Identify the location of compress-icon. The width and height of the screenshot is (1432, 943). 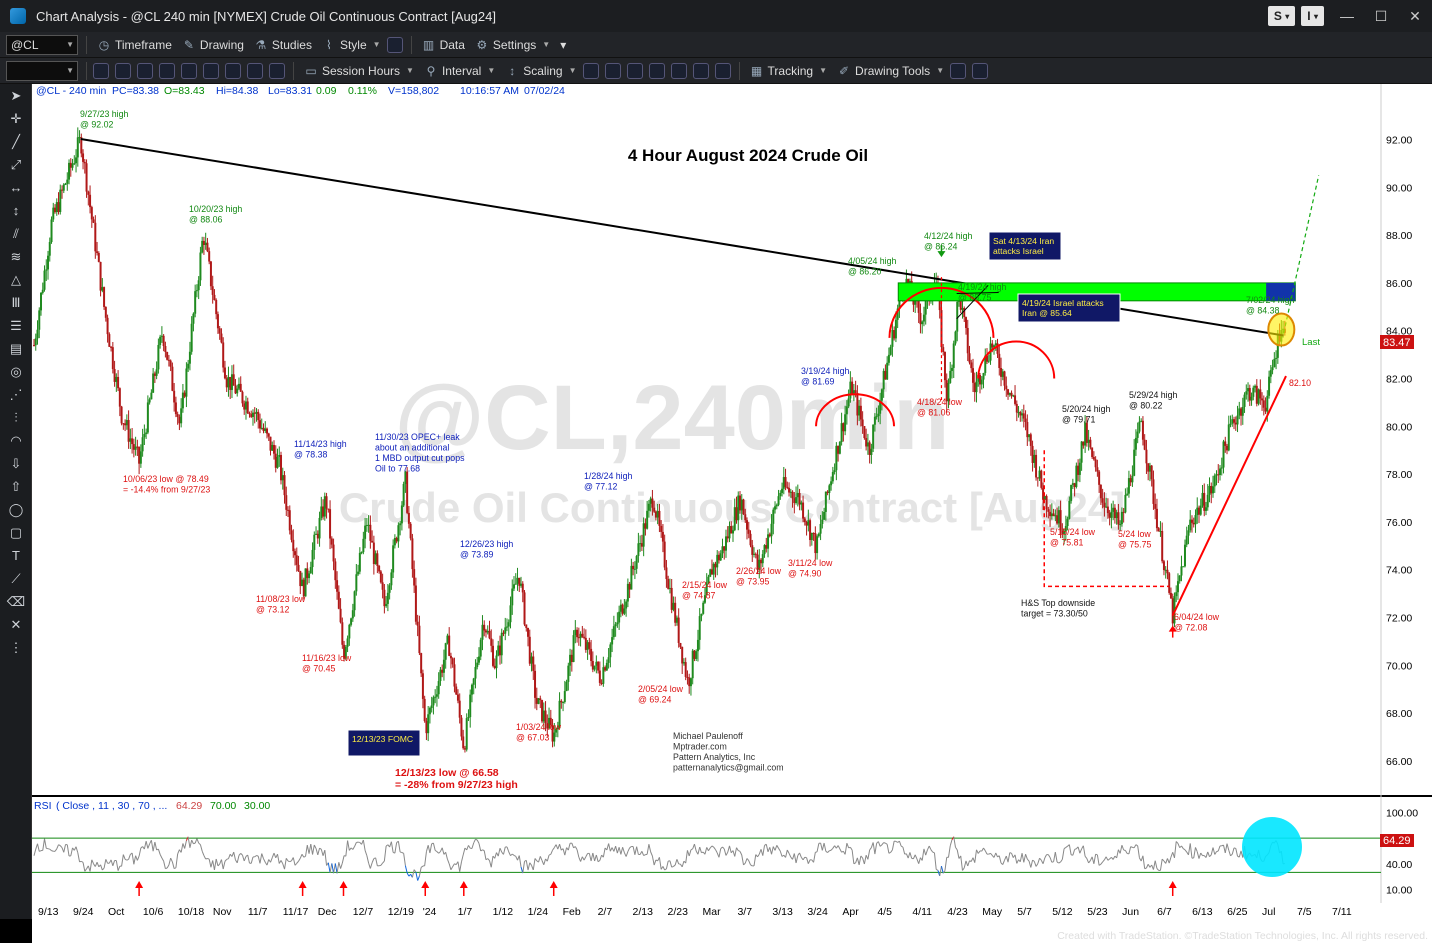
(656, 70).